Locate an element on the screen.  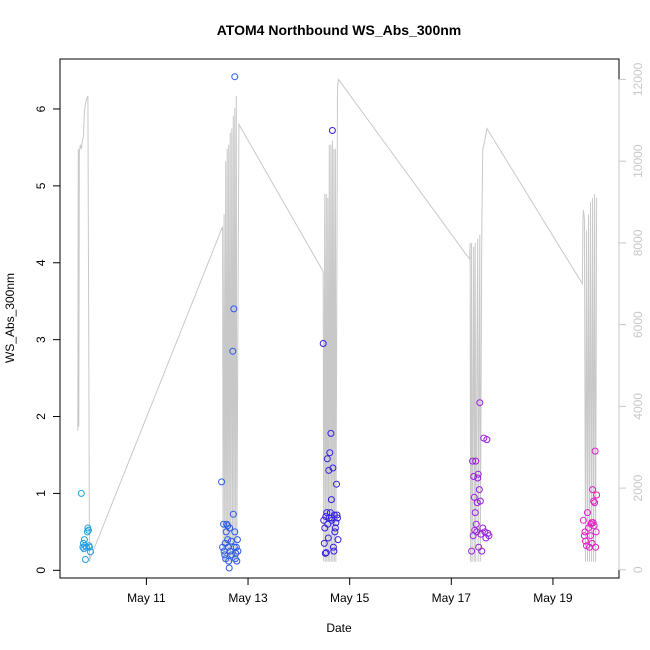
x-tick-label: May 19 is located at coordinates (553, 598).